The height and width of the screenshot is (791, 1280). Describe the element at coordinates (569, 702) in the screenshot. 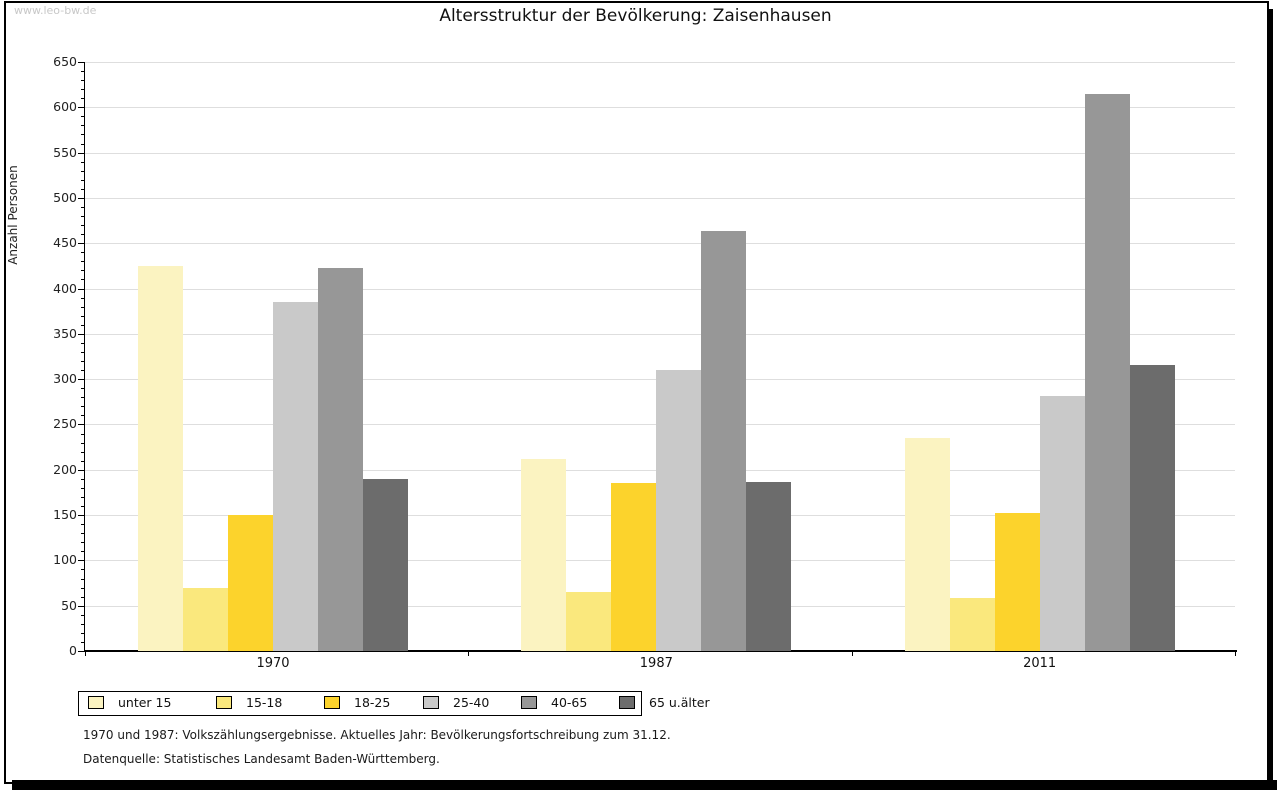

I see `legend-label-40-65: 40-65` at that location.